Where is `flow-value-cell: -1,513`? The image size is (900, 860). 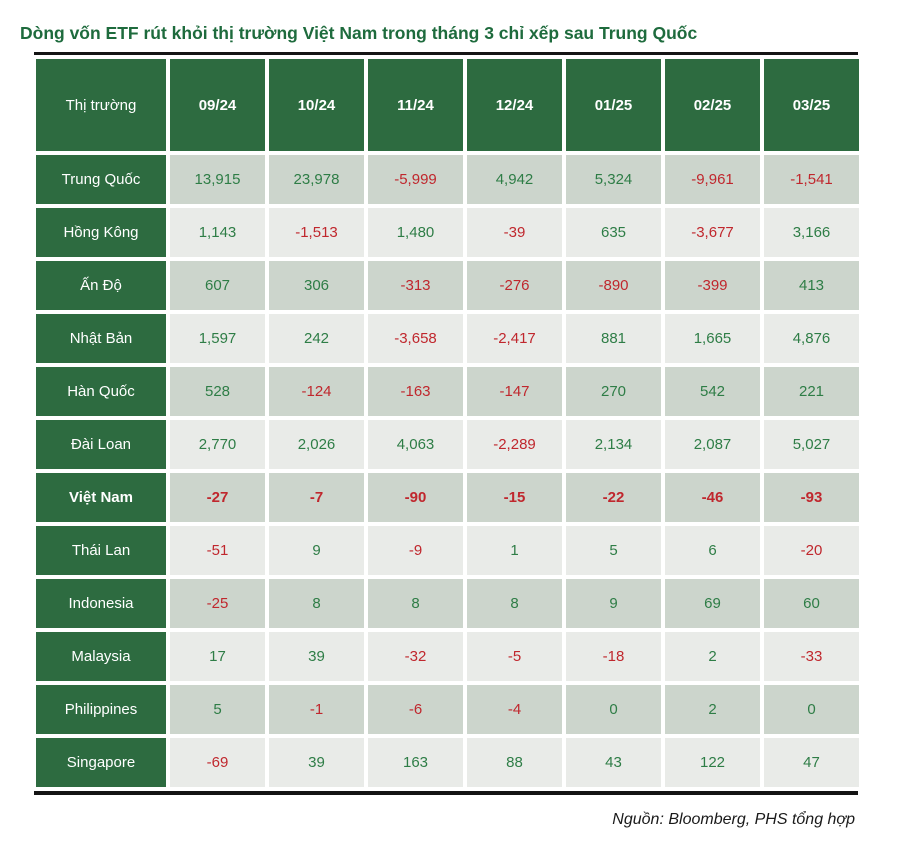 flow-value-cell: -1,513 is located at coordinates (316, 232).